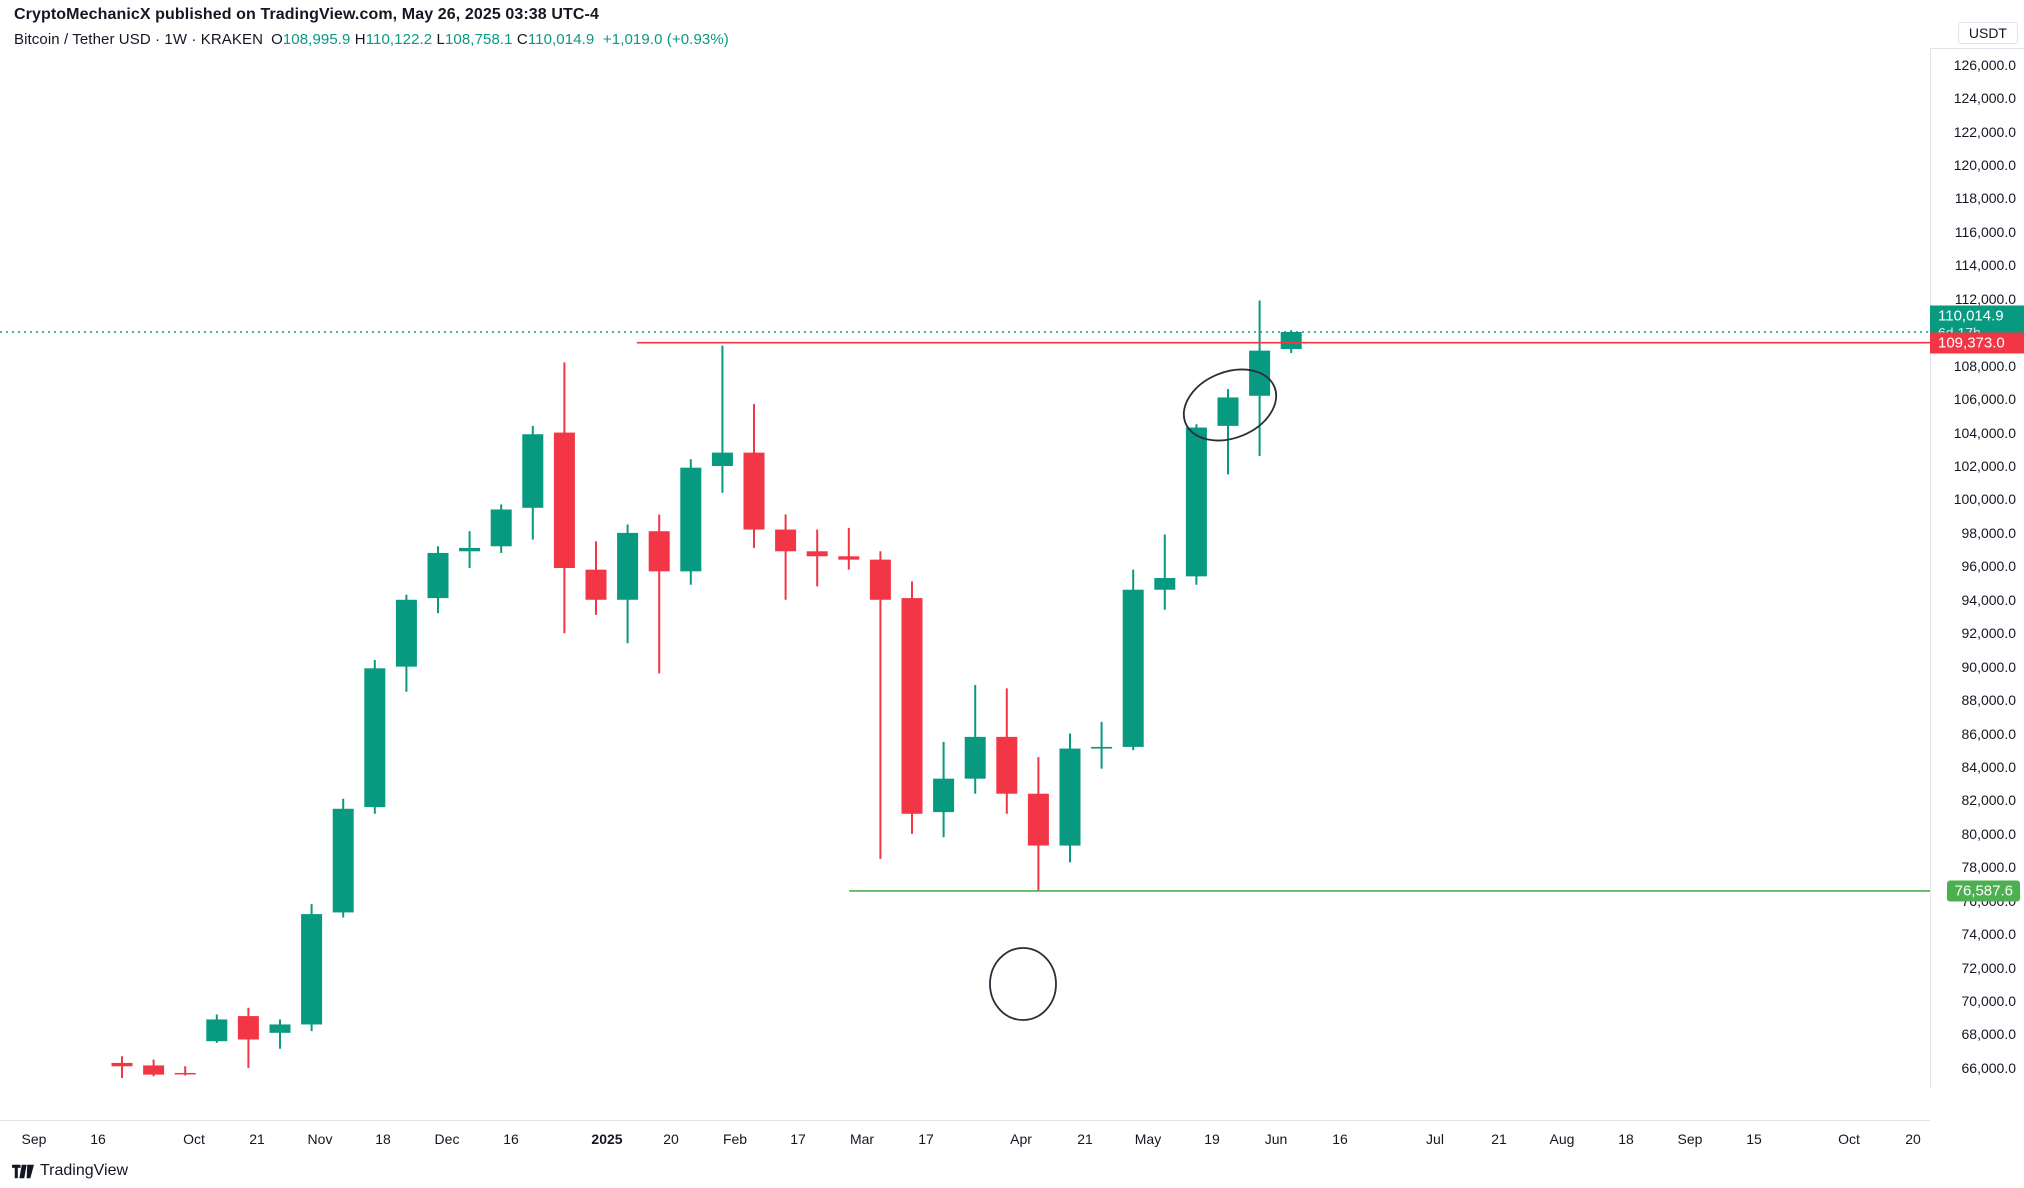 This screenshot has height=1188, width=2024. Describe the element at coordinates (1012, 1172) in the screenshot. I see `footer-bar: TradingView` at that location.